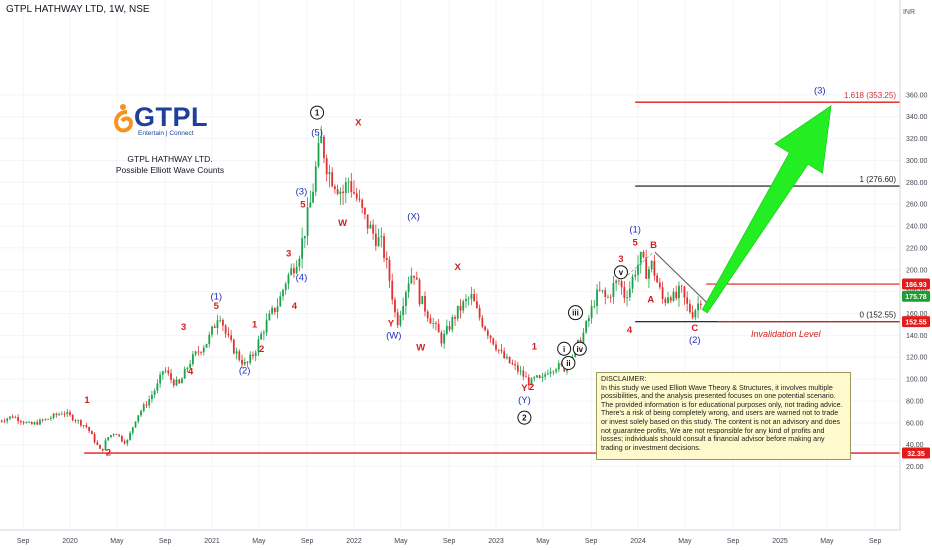 This screenshot has height=550, width=932. Describe the element at coordinates (915, 445) in the screenshot. I see `price-tick-label: 40.00` at that location.